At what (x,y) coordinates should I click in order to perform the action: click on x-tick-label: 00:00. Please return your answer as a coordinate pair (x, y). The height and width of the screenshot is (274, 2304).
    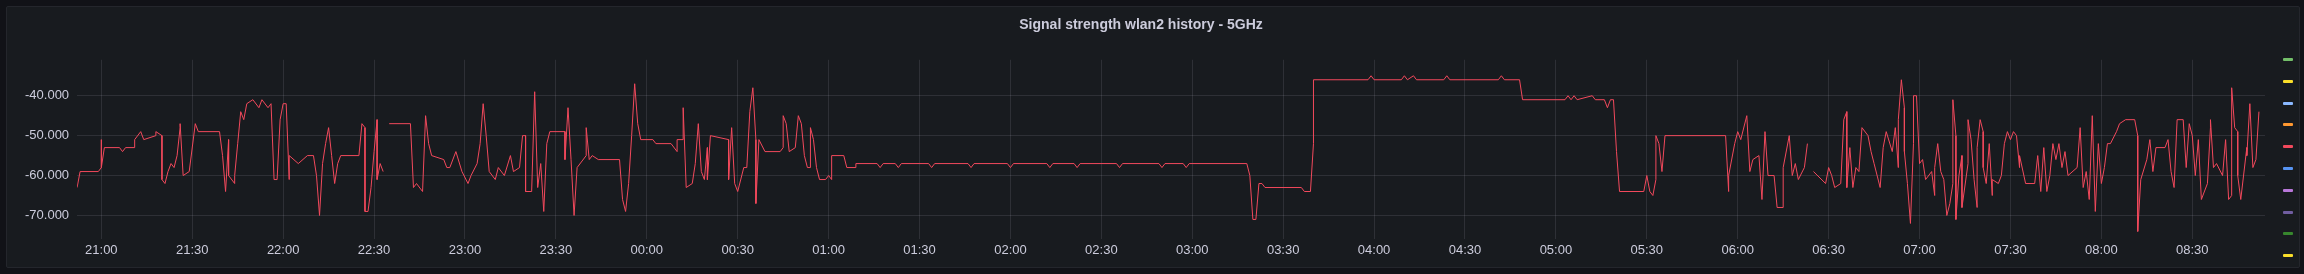
    Looking at the image, I should click on (647, 249).